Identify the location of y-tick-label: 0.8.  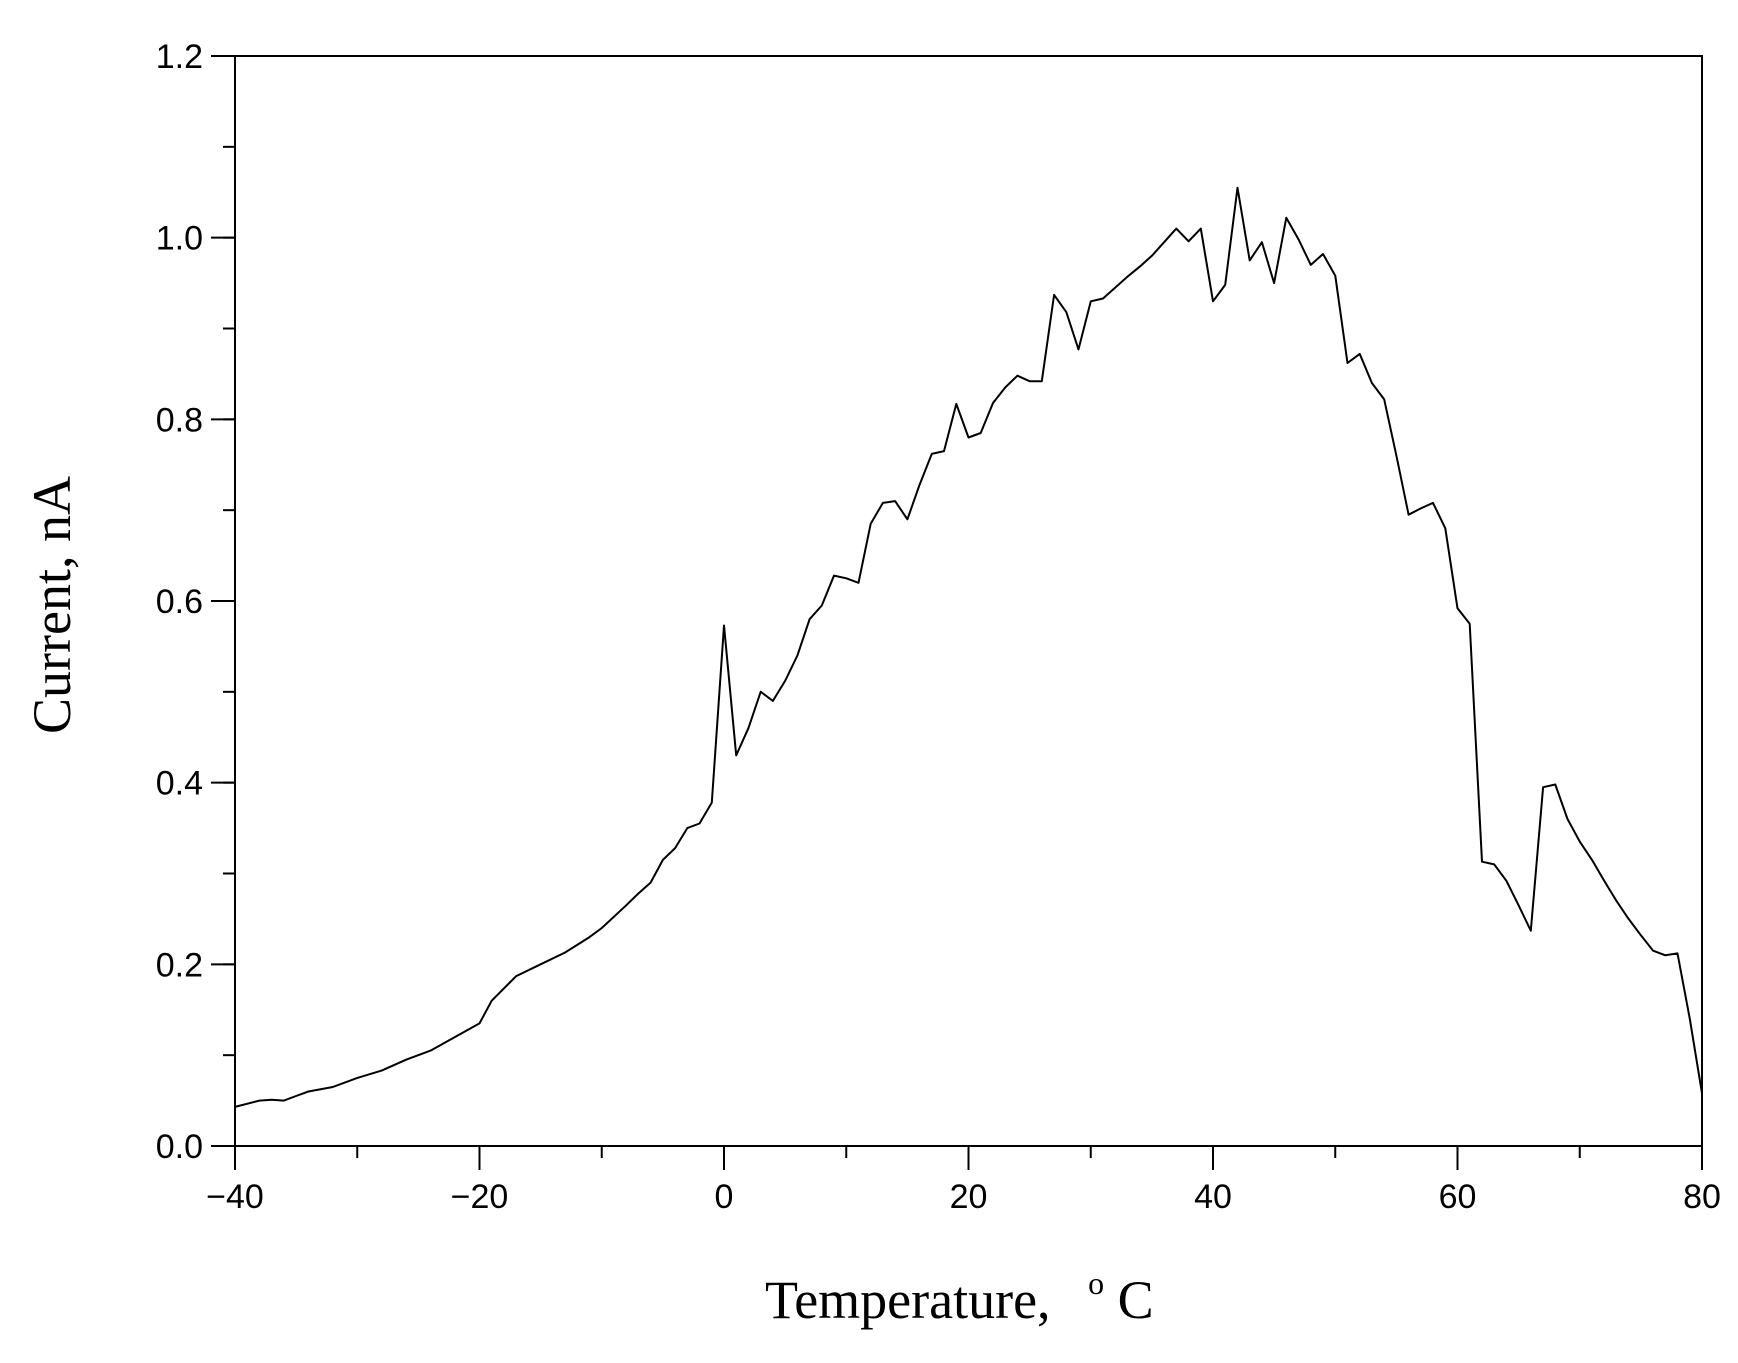
(179, 420).